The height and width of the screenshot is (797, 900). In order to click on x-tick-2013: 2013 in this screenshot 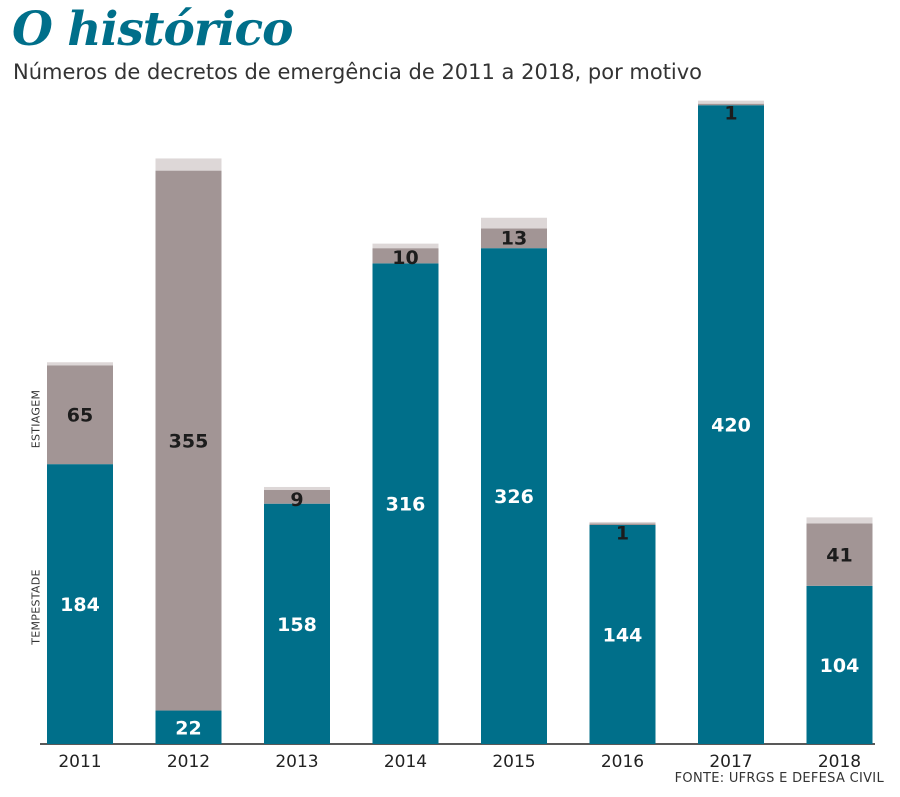, I will do `click(296, 762)`.